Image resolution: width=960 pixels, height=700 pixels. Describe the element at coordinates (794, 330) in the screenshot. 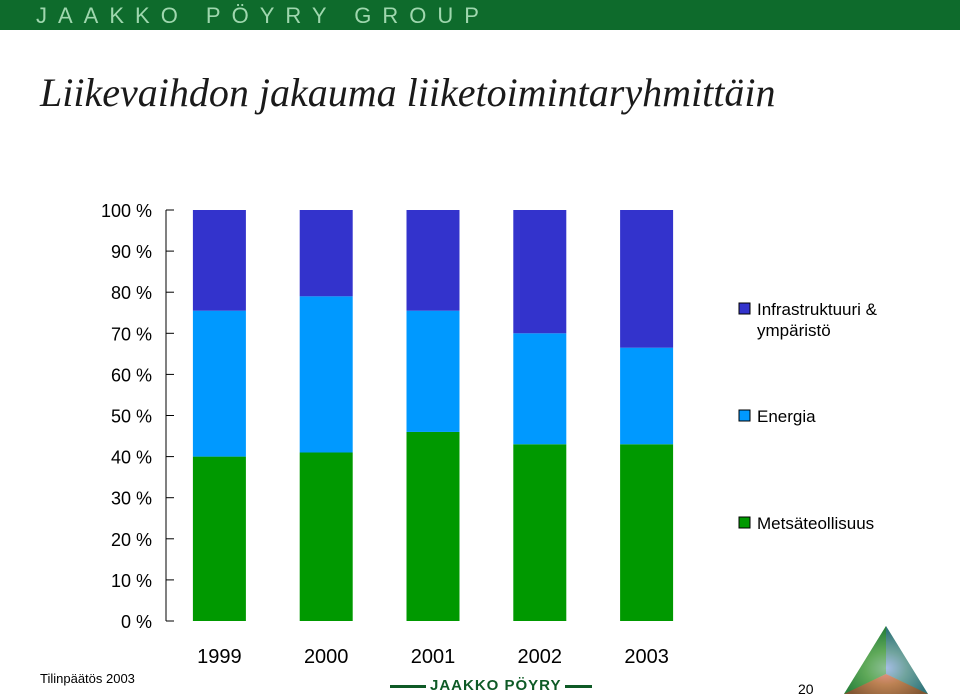

I see `legend-label: ympäristö` at that location.